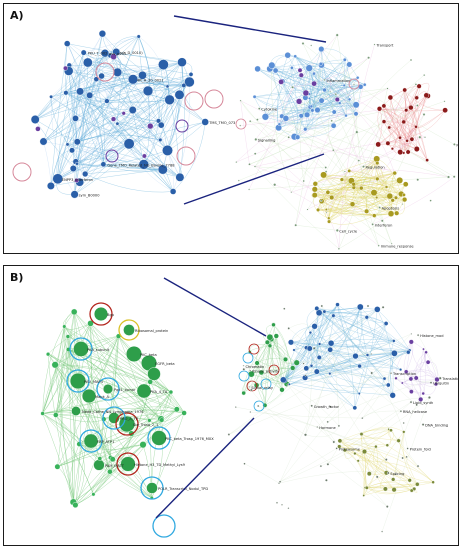  Describe the element at coordinates (267, 140) in the screenshot. I see `cluster-label: Signalling` at that location.